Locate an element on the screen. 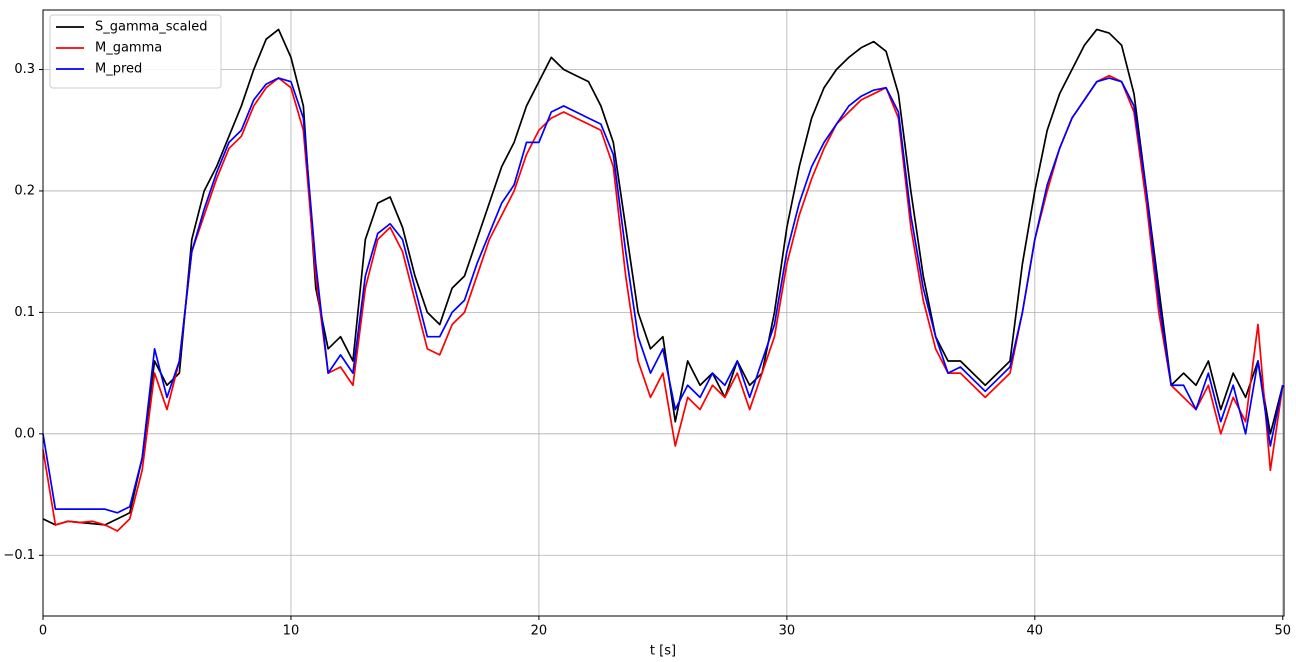 The height and width of the screenshot is (662, 1296). x-tick-label: 20 is located at coordinates (539, 631).